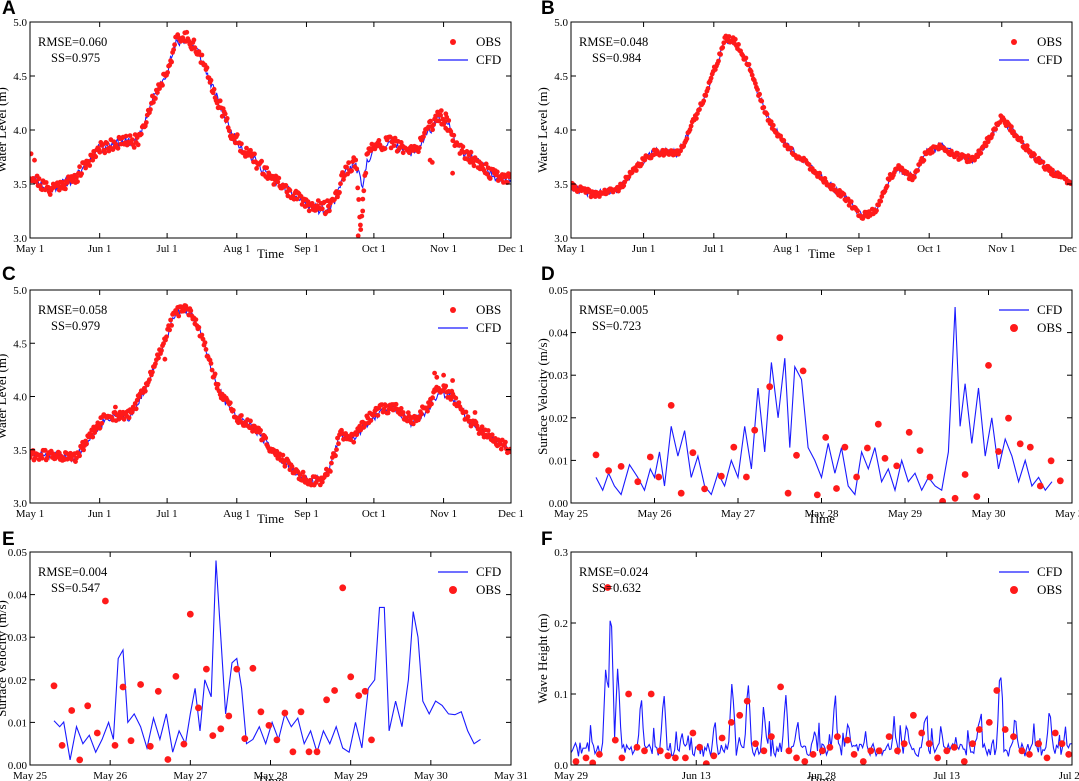  Describe the element at coordinates (548, 274) in the screenshot. I see `panel-label: D` at that location.